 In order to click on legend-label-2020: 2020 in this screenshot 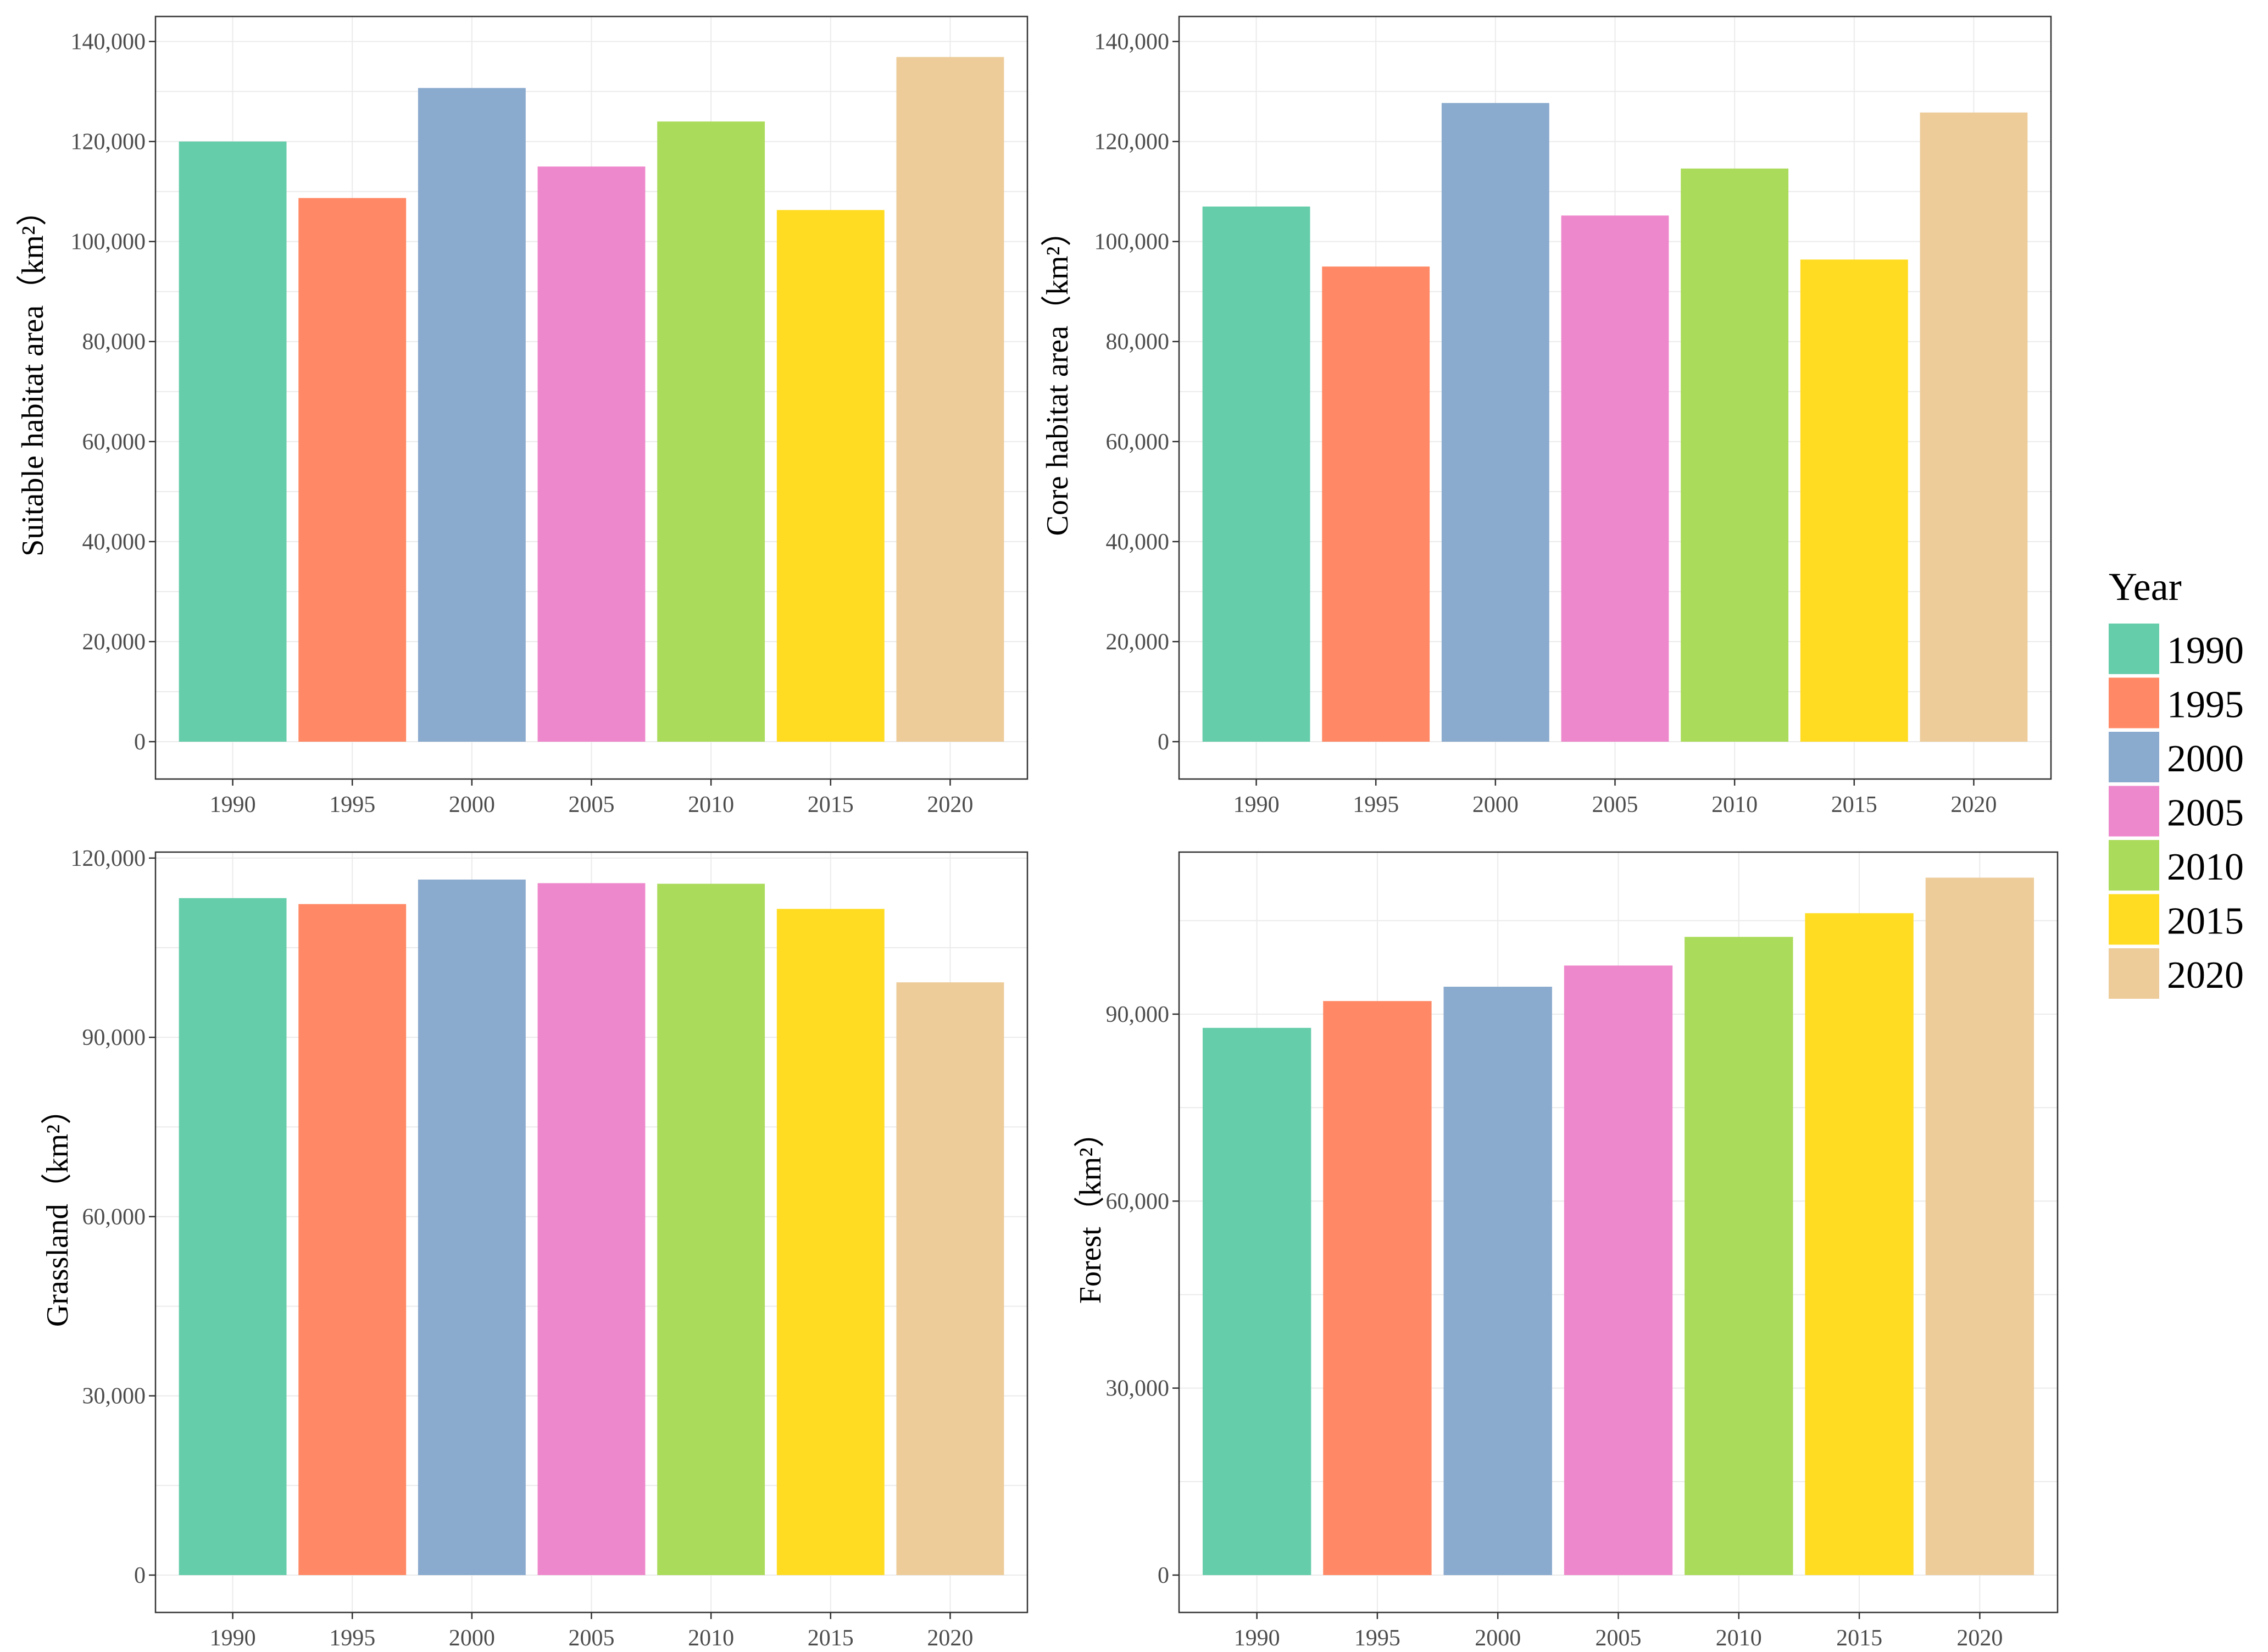, I will do `click(2205, 976)`.